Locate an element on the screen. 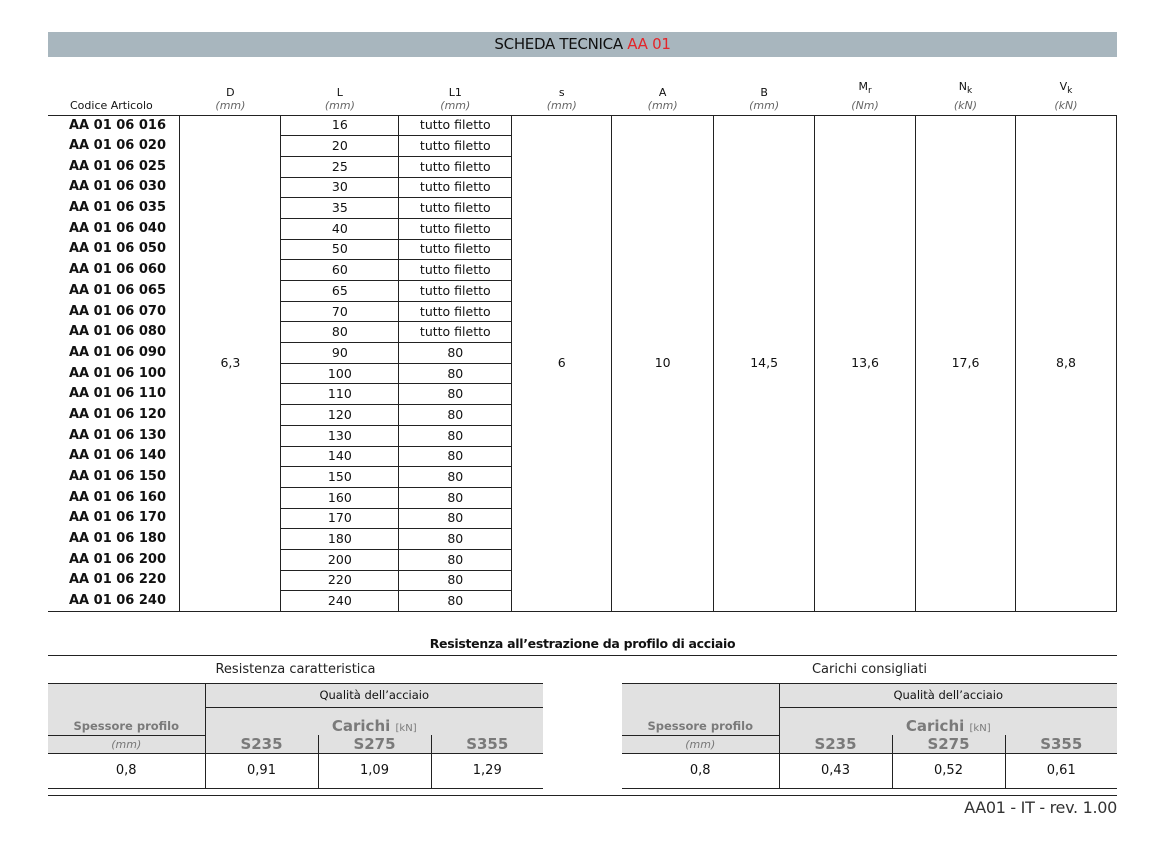 The height and width of the screenshot is (857, 1168). article-code: AA 01 06 065 is located at coordinates (118, 290).